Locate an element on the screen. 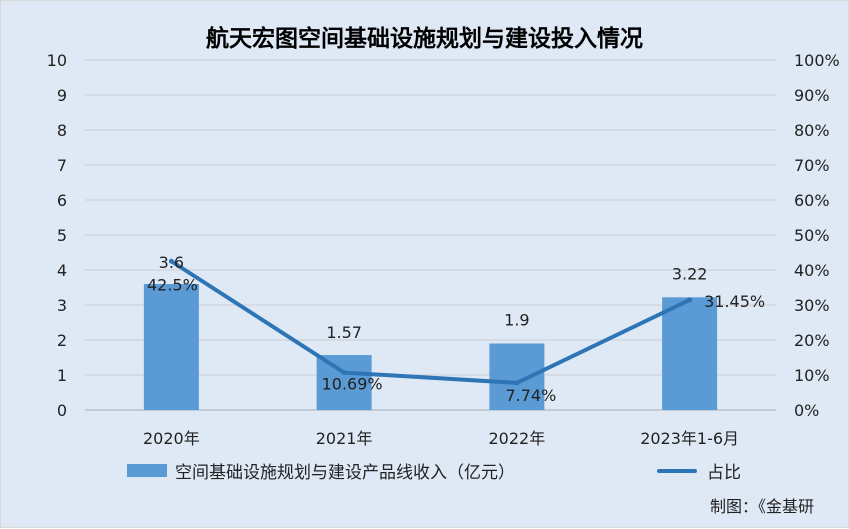 This screenshot has width=849, height=529. line-value-label: 7.74% is located at coordinates (530, 395).